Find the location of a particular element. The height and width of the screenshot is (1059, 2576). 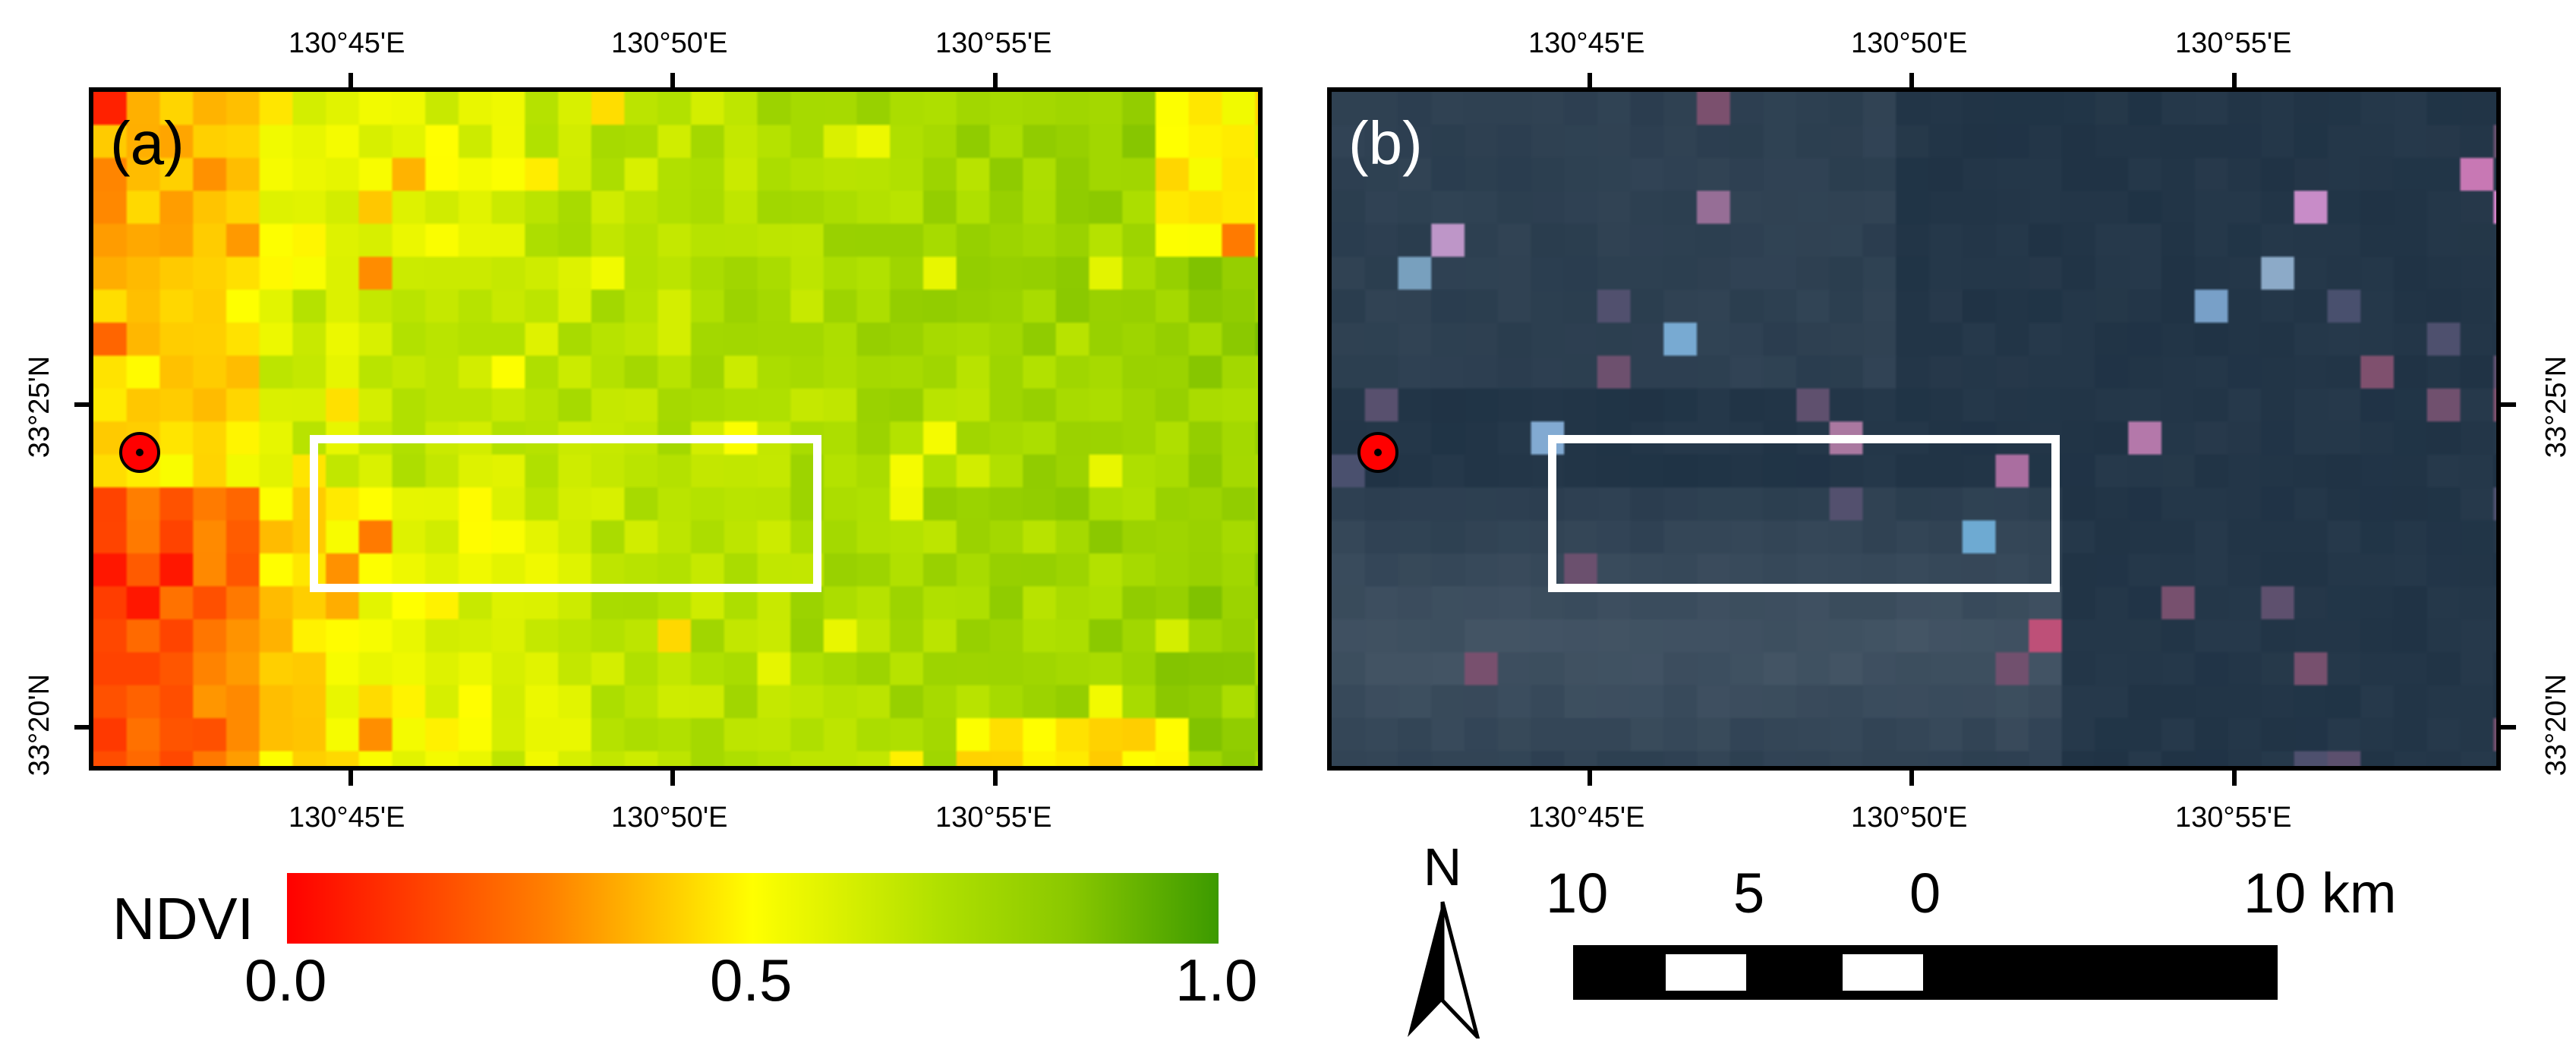

lon-tick-top-a-1: 130°45'E is located at coordinates (346, 43).